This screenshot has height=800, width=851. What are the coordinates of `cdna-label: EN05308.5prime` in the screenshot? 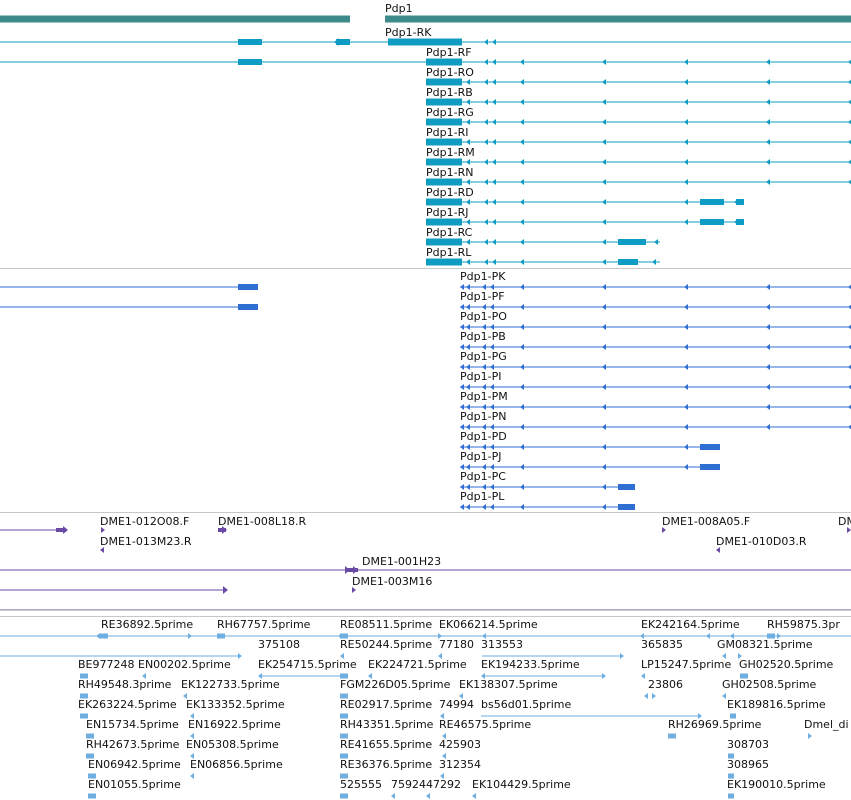 It's located at (232, 744).